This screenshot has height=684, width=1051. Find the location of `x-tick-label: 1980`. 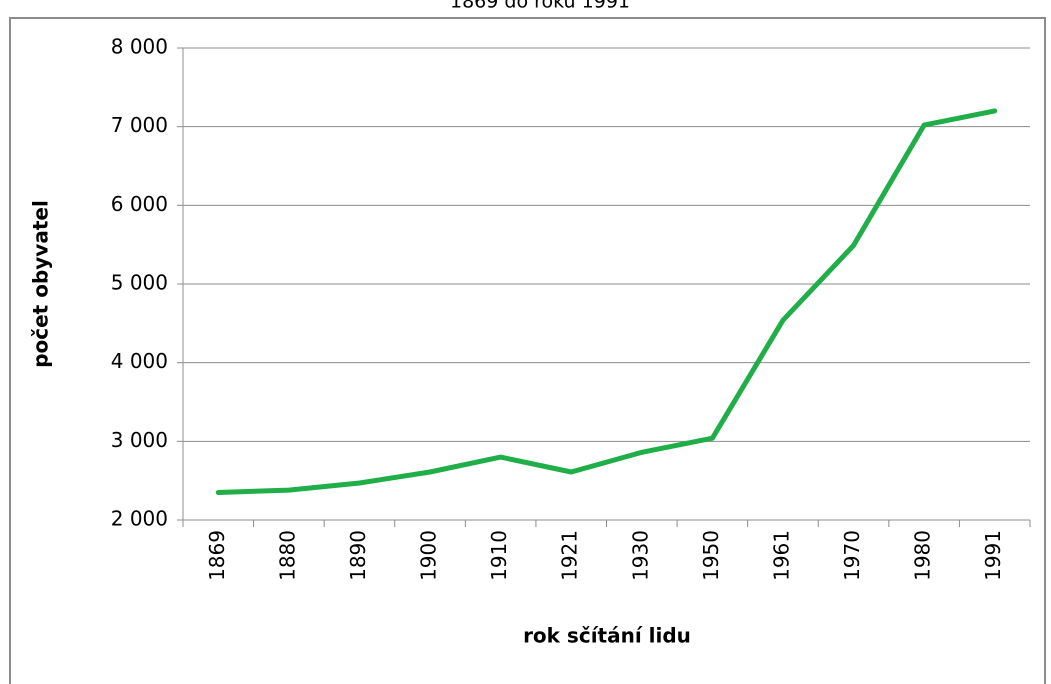

x-tick-label: 1980 is located at coordinates (923, 555).